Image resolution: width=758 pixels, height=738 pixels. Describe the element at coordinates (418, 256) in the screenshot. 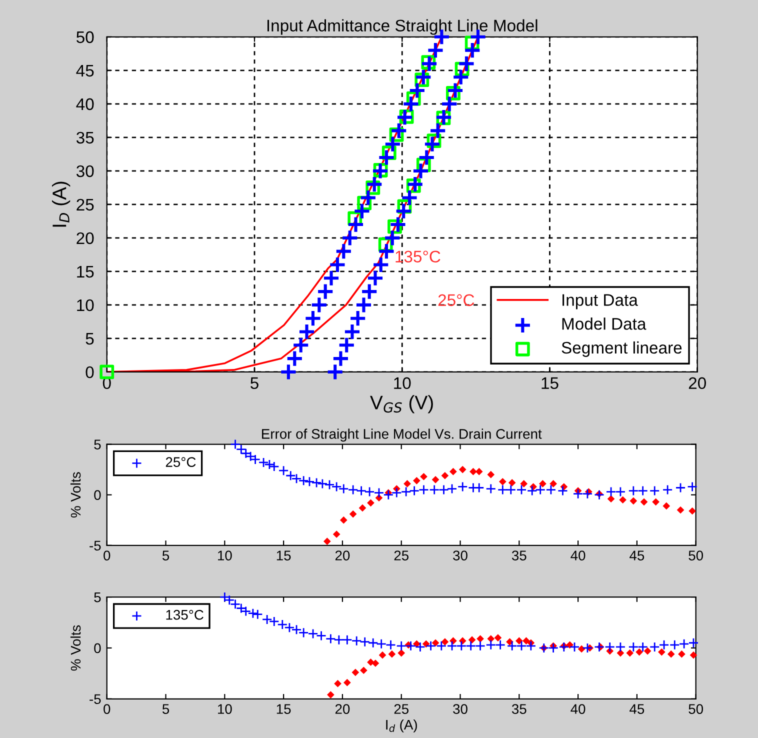

I see `annotation: 135°C` at that location.